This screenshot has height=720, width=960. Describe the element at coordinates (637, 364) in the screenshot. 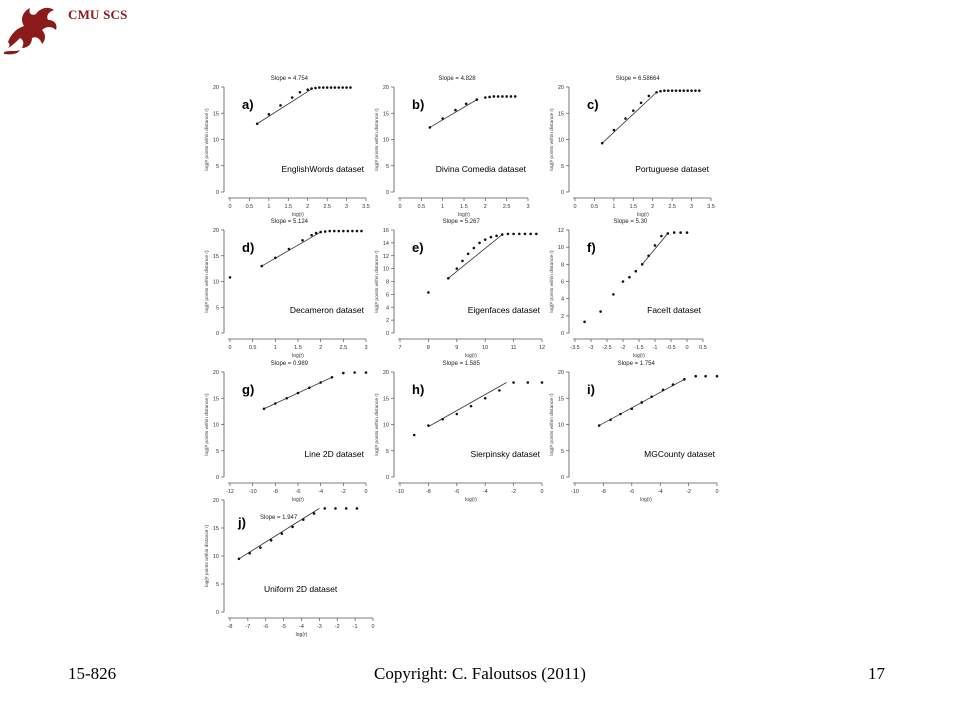

I see `slope-label: Slope = 1.754` at that location.